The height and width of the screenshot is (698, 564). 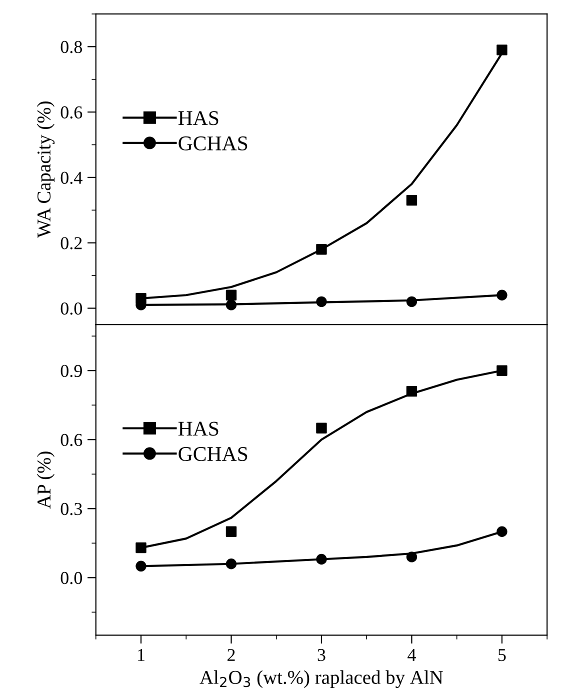 I want to click on y-tick-label: 0.4, so click(x=71, y=178).